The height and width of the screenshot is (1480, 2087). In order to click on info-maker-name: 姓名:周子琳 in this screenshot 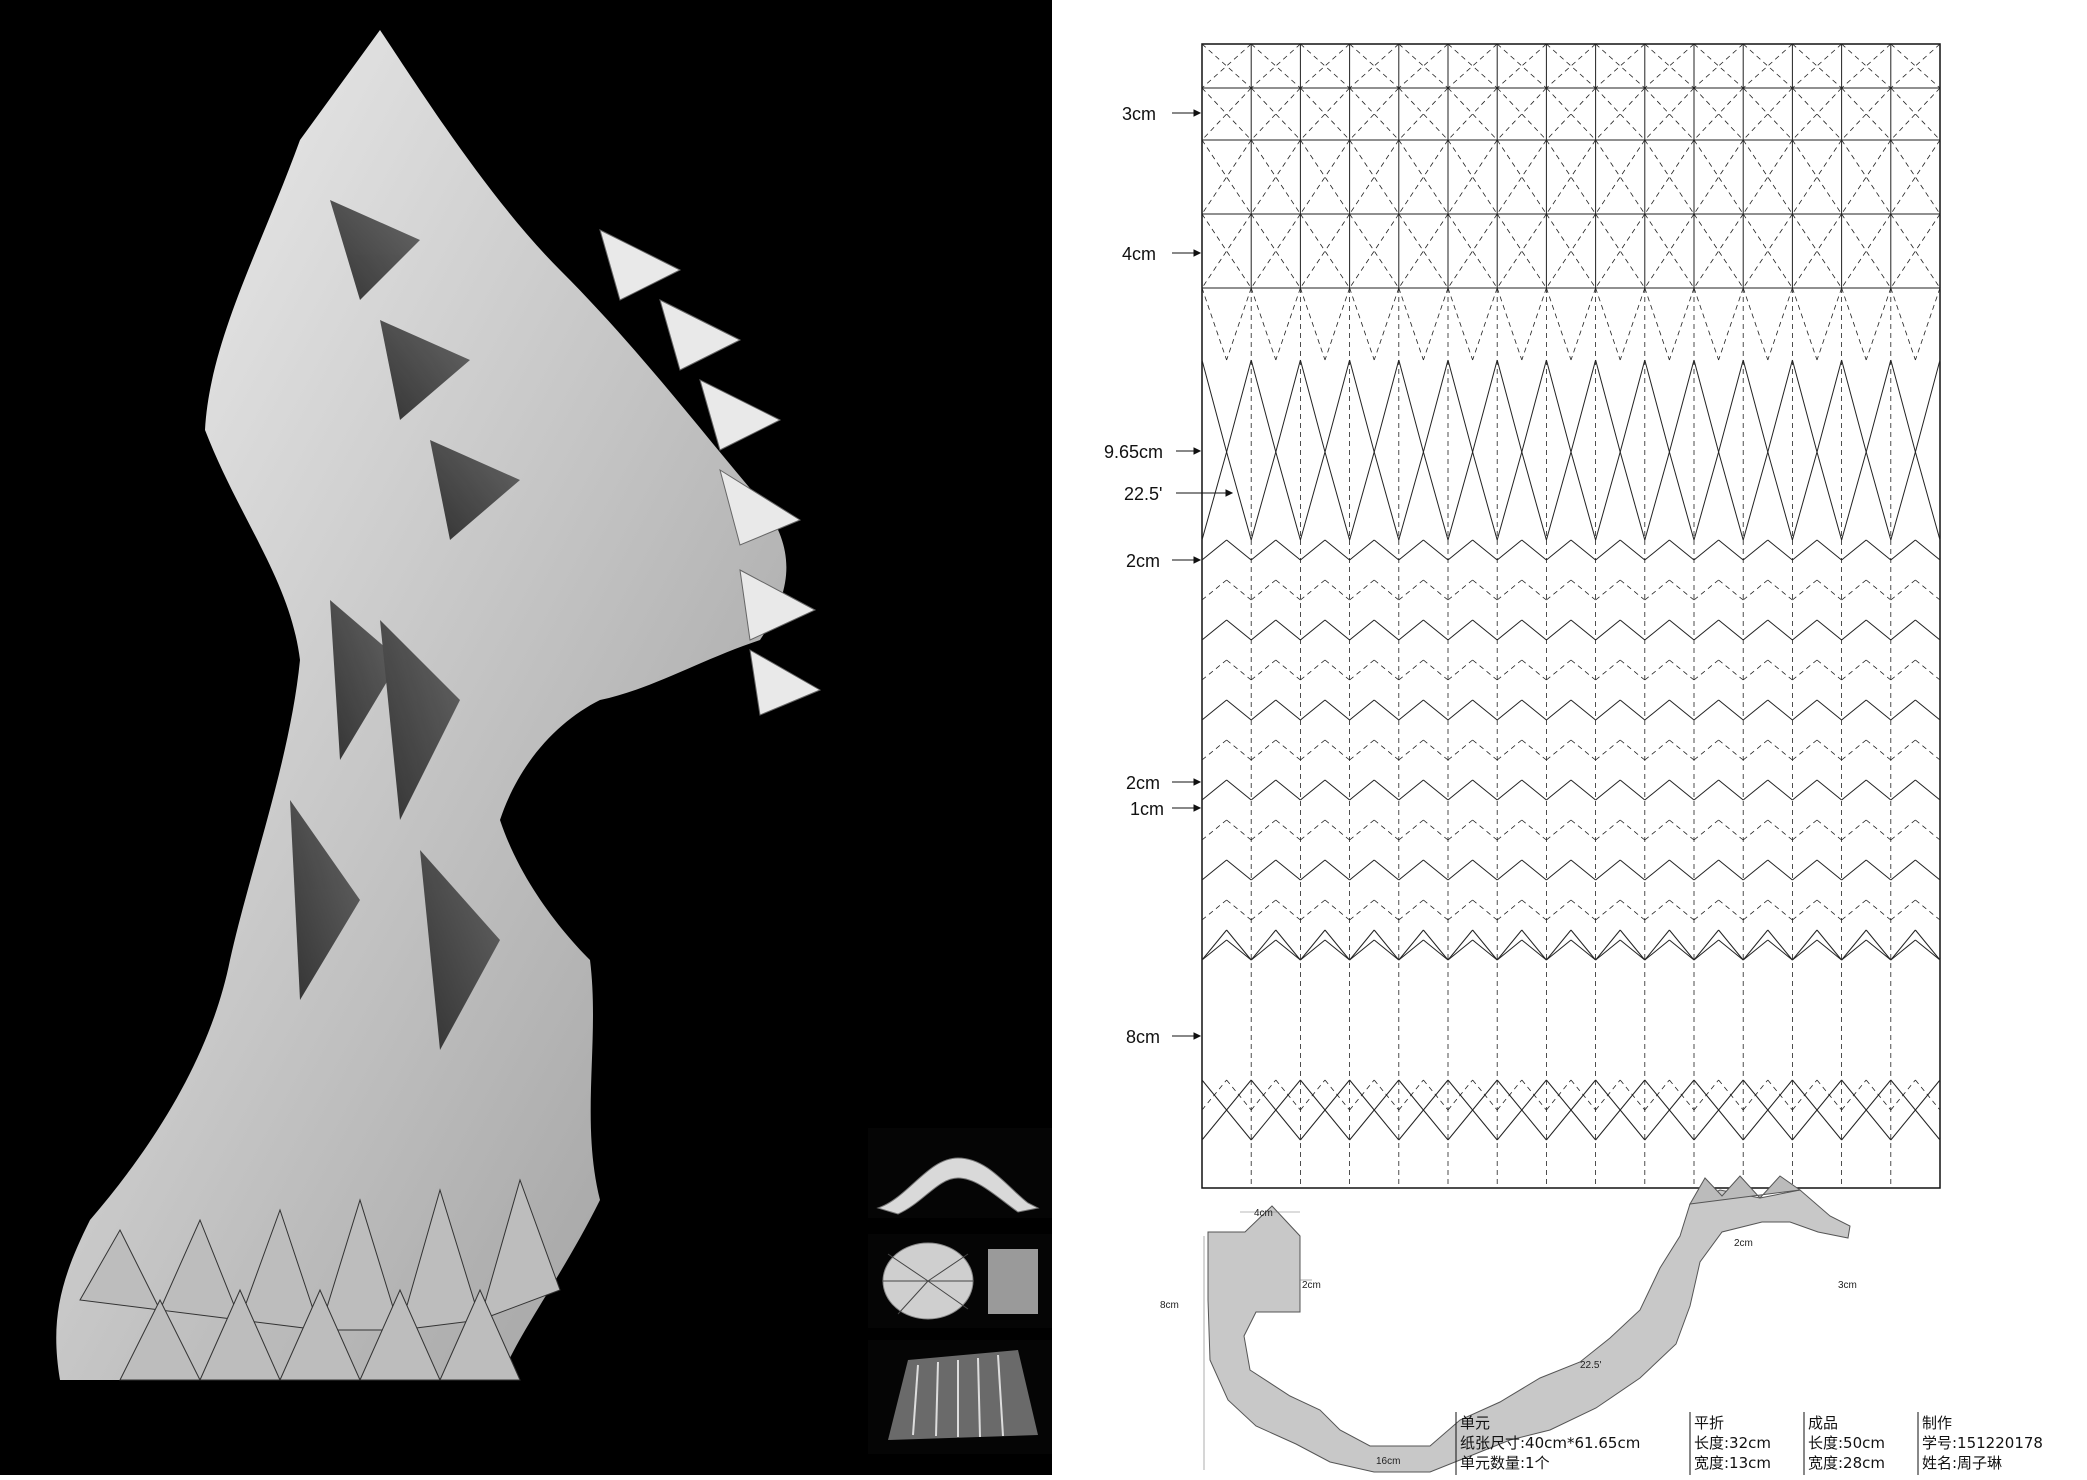, I will do `click(1962, 1463)`.